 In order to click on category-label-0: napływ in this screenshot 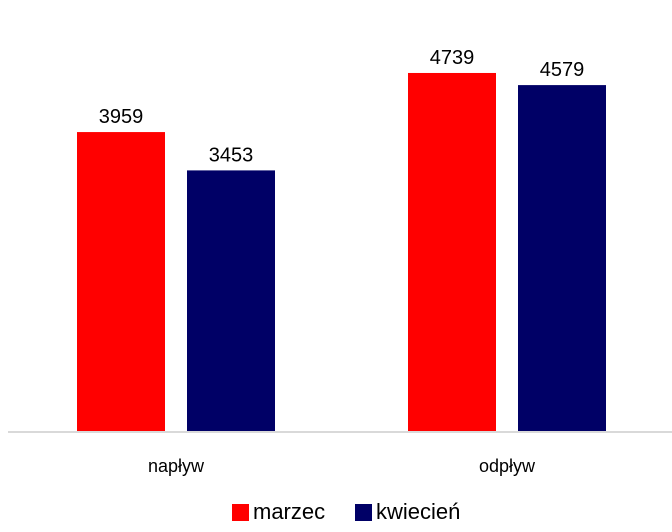, I will do `click(176, 466)`.